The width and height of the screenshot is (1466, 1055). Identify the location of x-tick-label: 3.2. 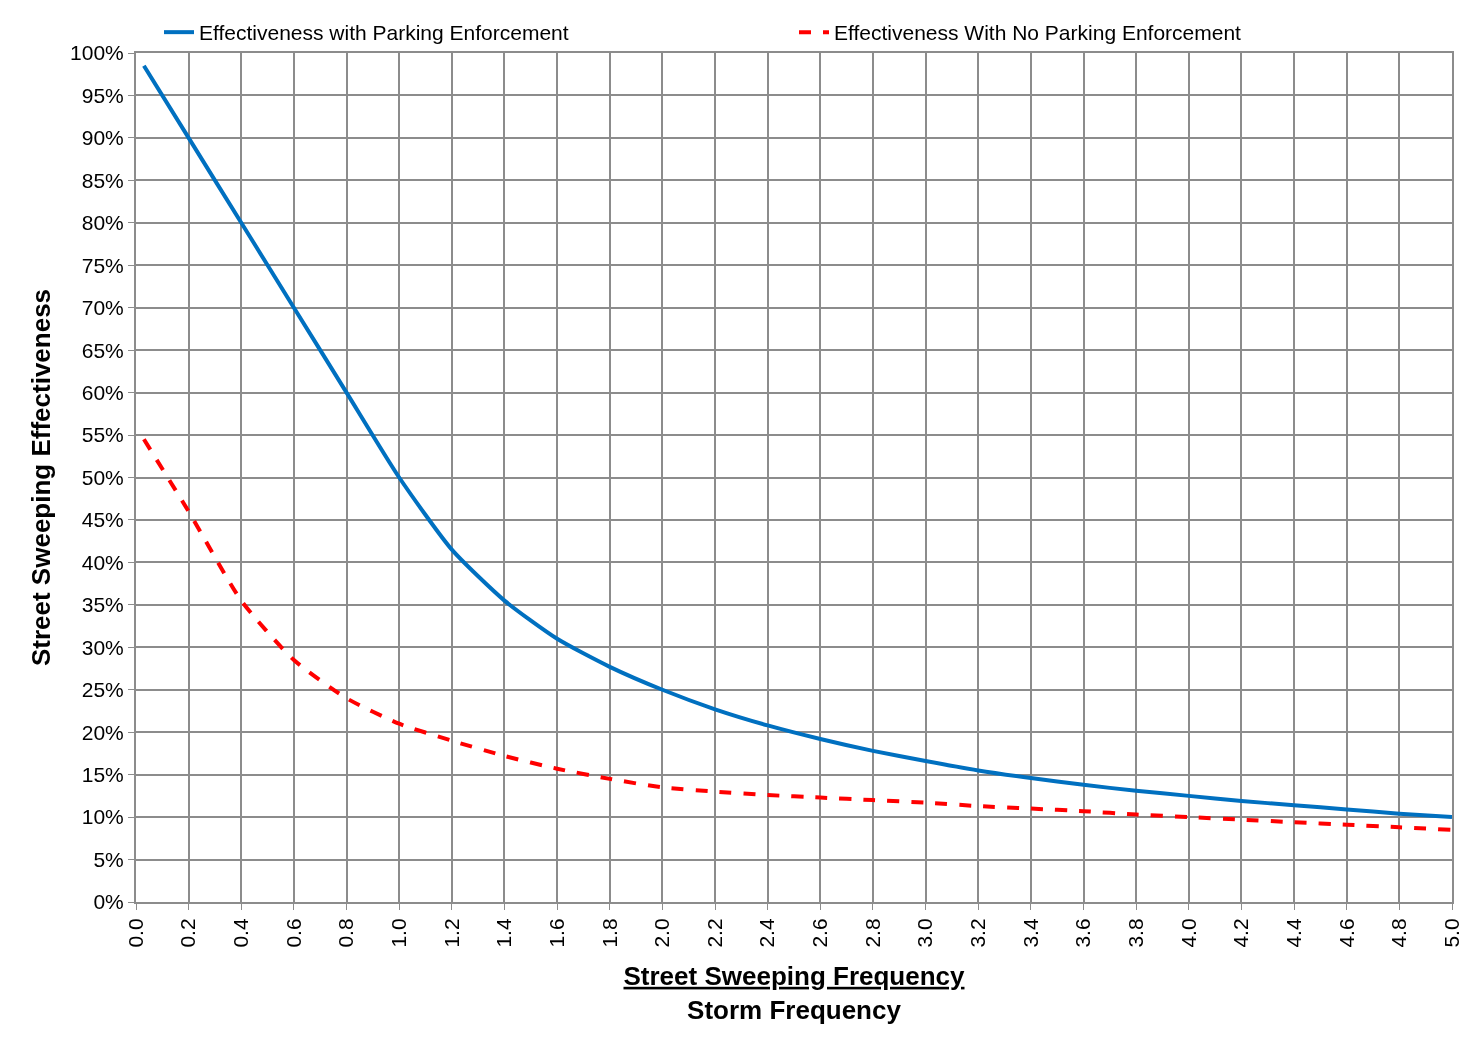
(978, 933).